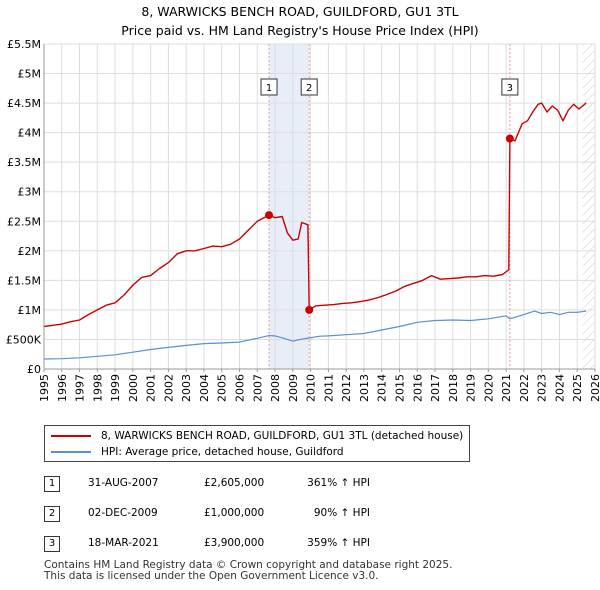 The height and width of the screenshot is (590, 600). I want to click on y-tick-label: £500K, so click(24, 339).